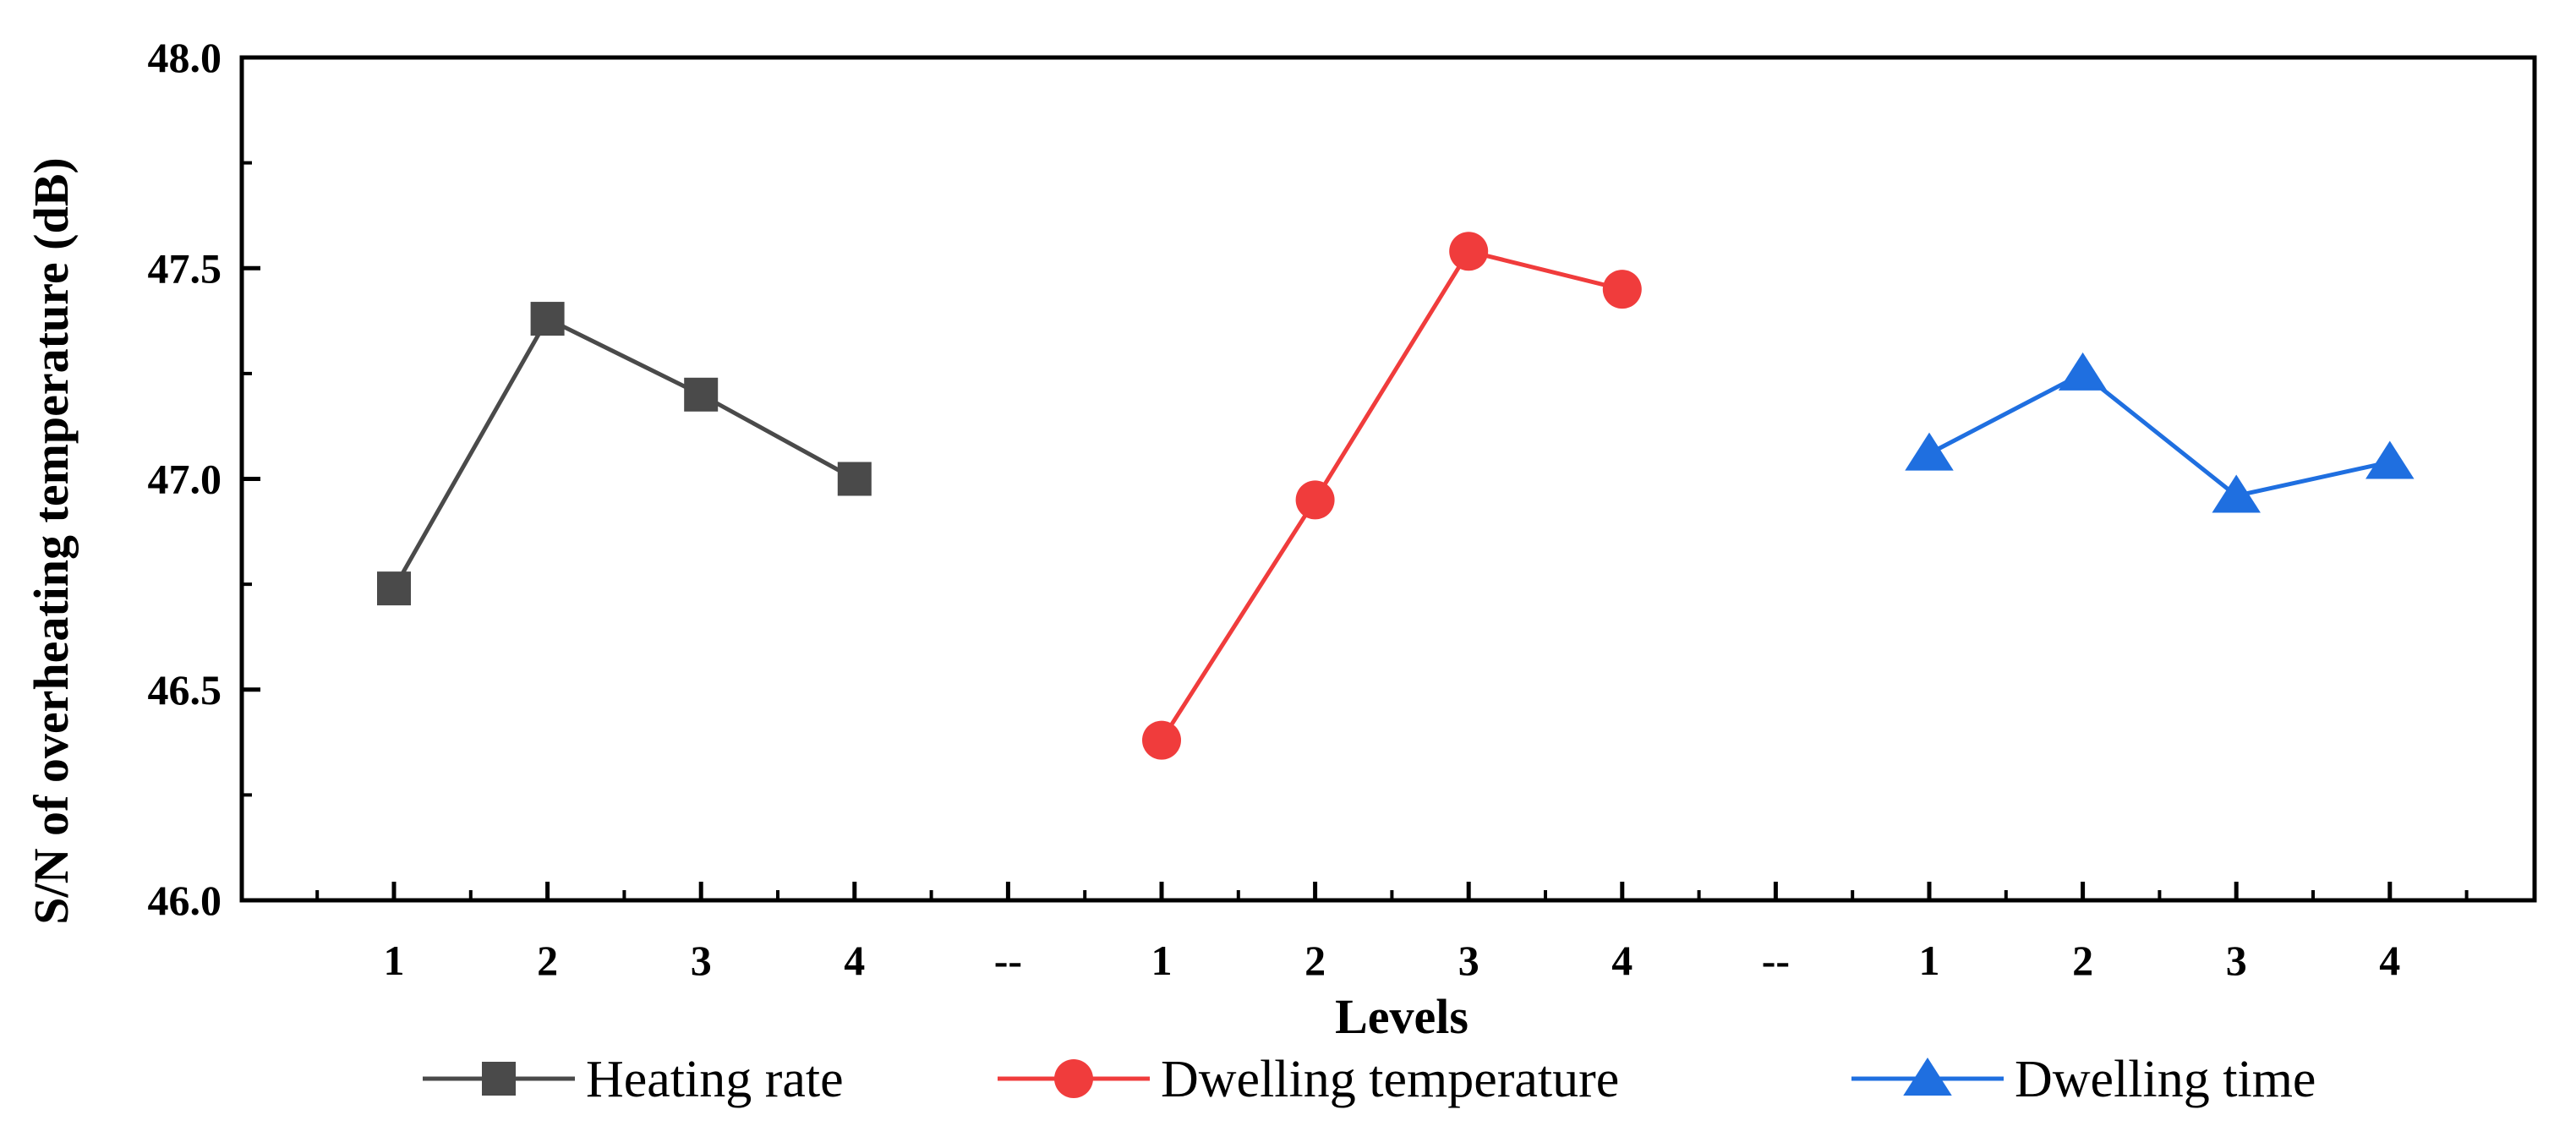  Describe the element at coordinates (185, 900) in the screenshot. I see `y-tick-label: 46.0` at that location.